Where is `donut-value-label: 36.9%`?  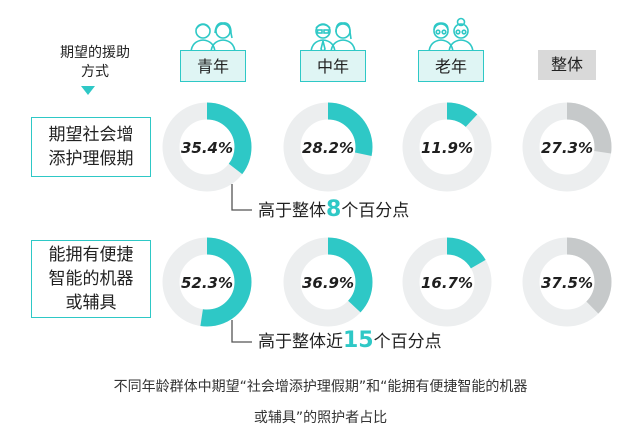 donut-value-label: 36.9% is located at coordinates (328, 283).